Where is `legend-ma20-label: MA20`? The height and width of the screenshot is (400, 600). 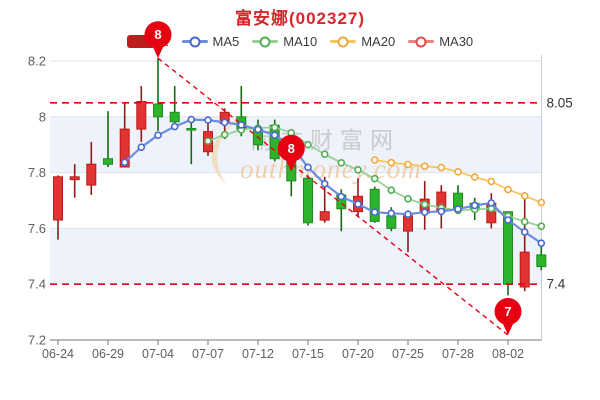
legend-ma20-label: MA20 is located at coordinates (378, 41).